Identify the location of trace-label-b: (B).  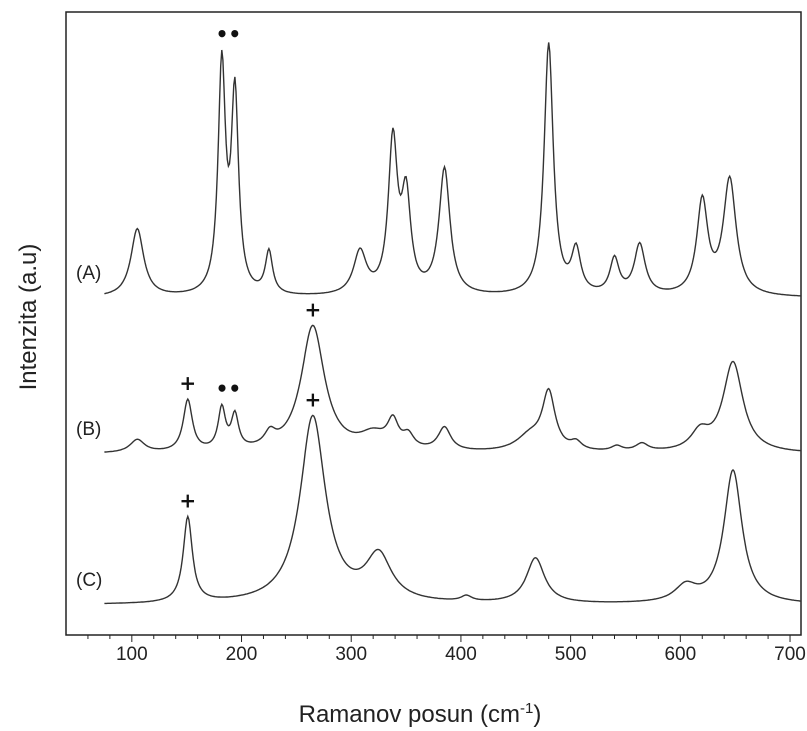
(88, 429).